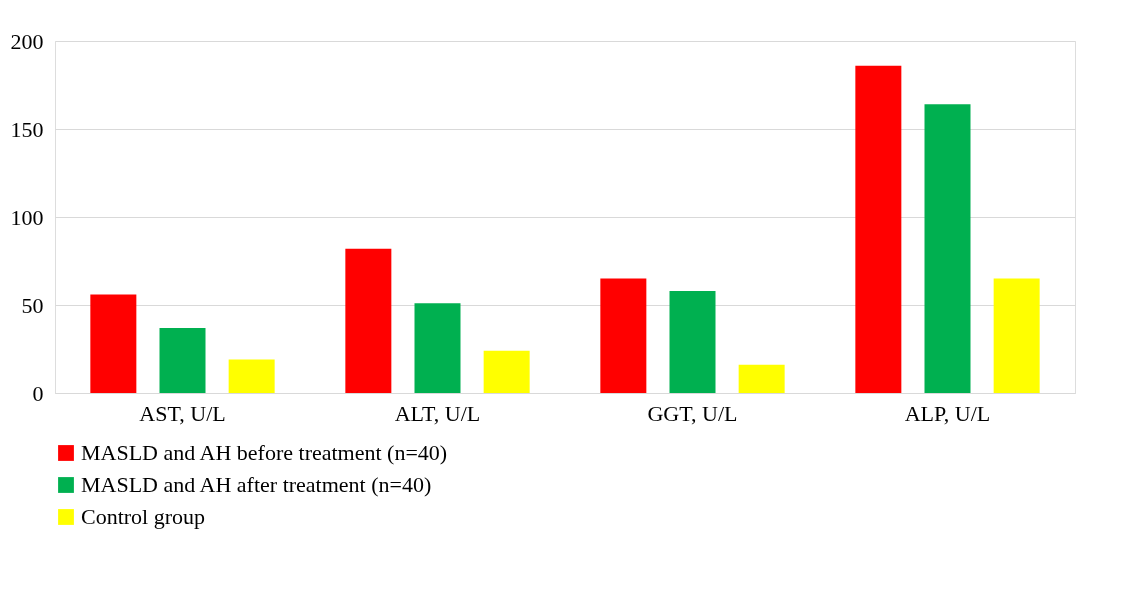 The width and height of the screenshot is (1140, 611). I want to click on y-tick-label: 100, so click(27, 217).